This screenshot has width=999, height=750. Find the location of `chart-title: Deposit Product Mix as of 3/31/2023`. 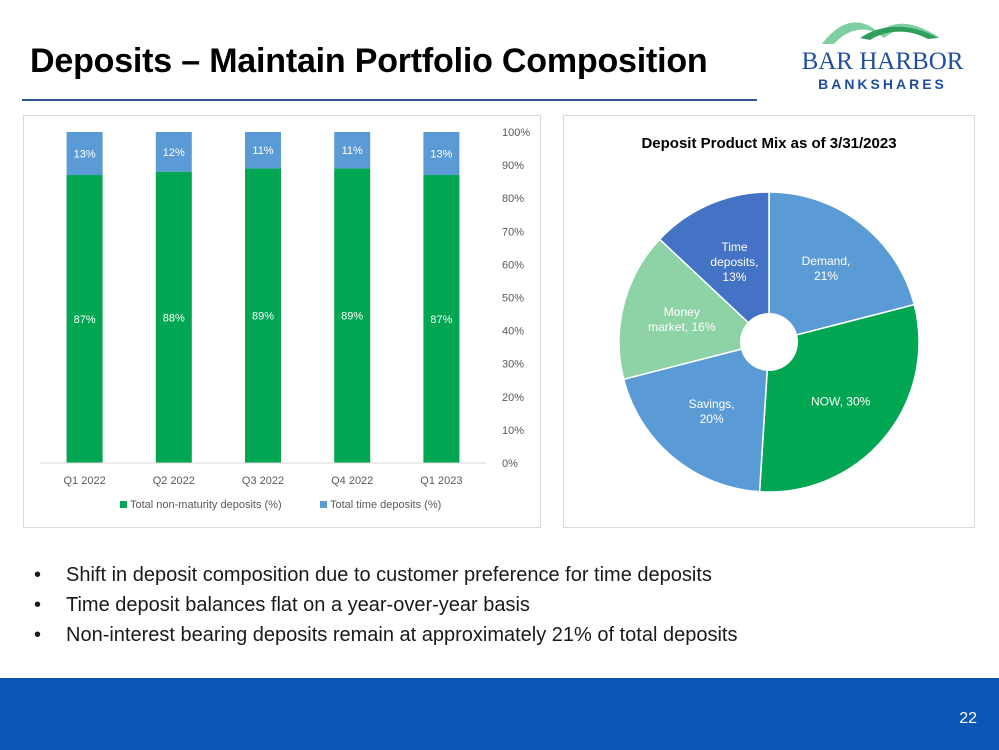

chart-title: Deposit Product Mix as of 3/31/2023 is located at coordinates (768, 143).